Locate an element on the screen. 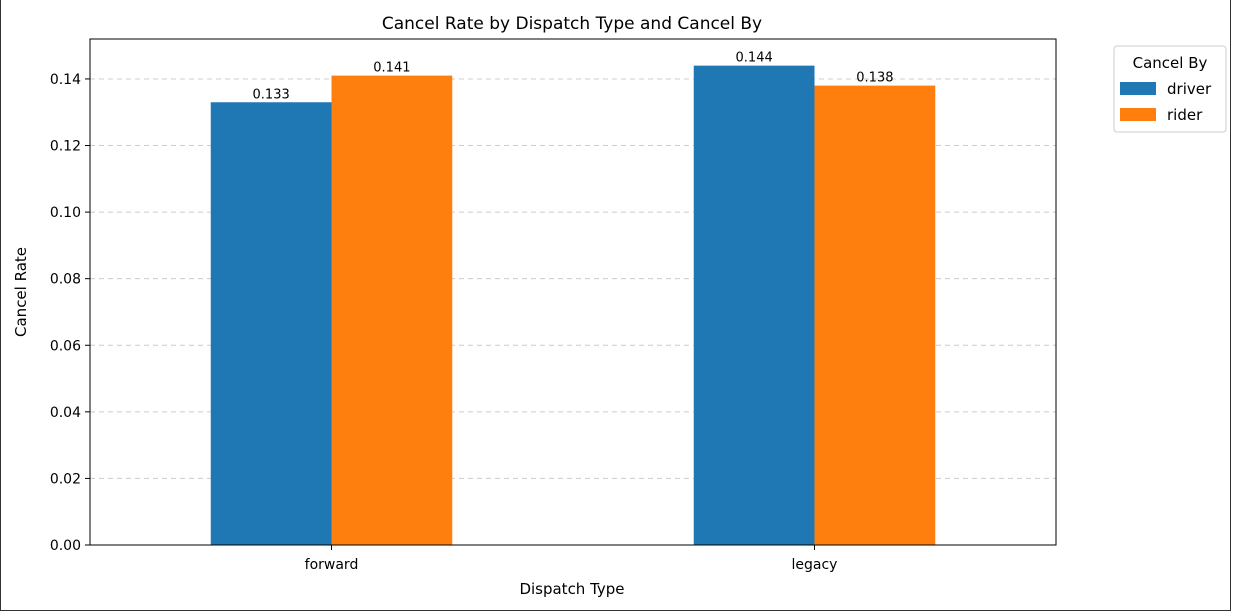  x-tick-label: legacy is located at coordinates (815, 565).